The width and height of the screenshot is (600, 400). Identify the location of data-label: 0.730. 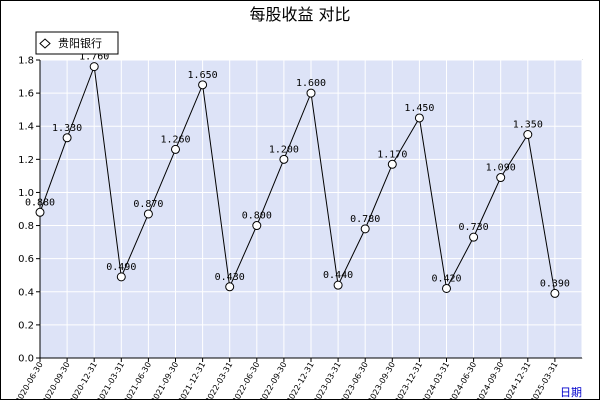
(474, 227).